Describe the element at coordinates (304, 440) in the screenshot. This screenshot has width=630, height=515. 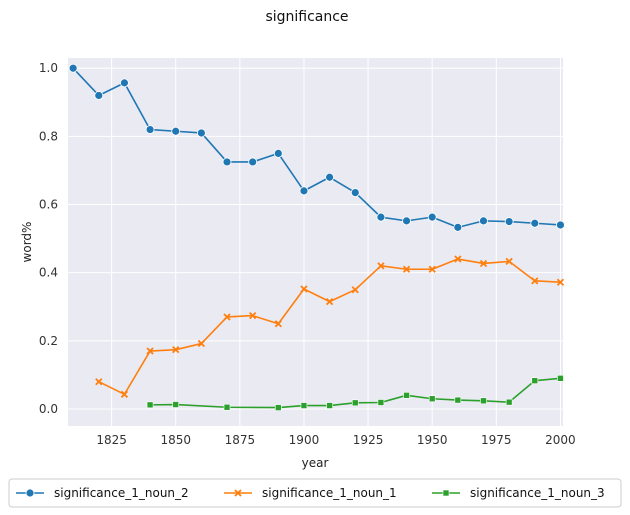
I see `x-tick-label: 1900` at that location.